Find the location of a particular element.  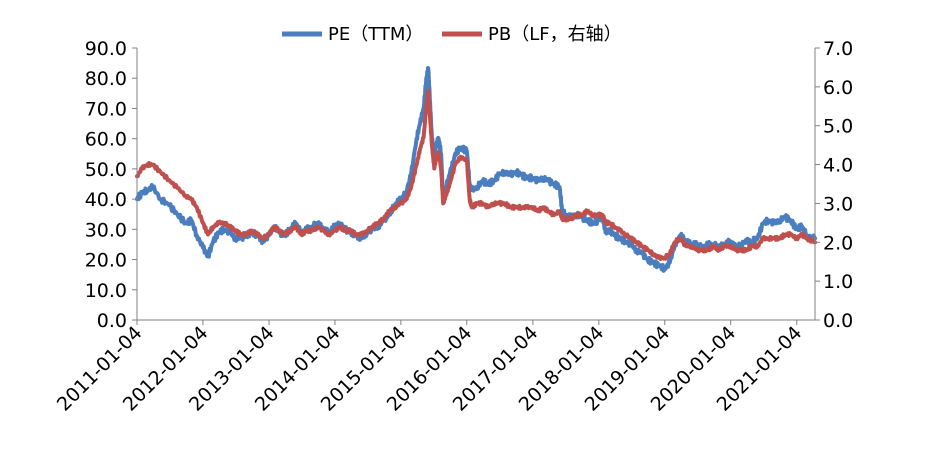

legend: PE（TTM） PB（LF，右轴） is located at coordinates (452, 34).